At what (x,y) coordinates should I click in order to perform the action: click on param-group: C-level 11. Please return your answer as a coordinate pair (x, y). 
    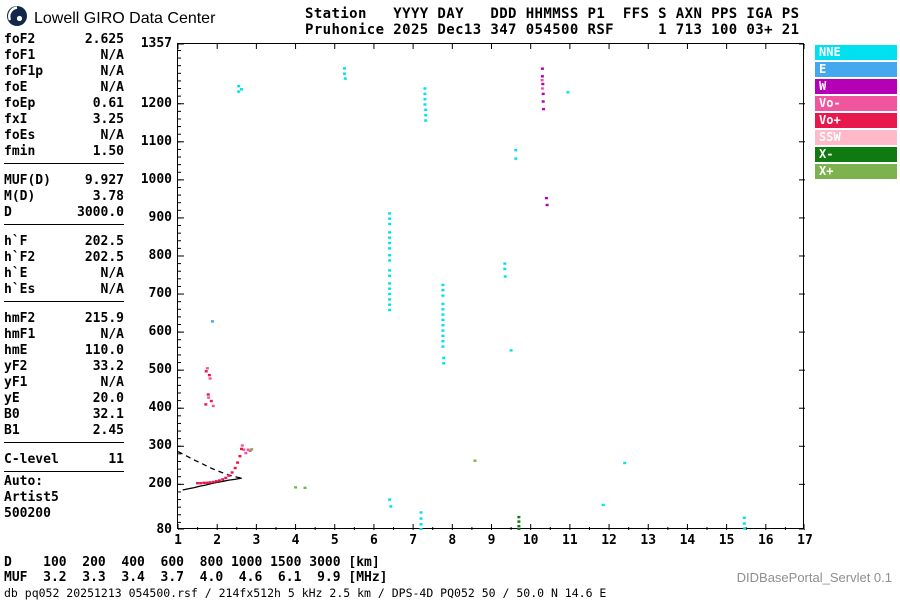
    Looking at the image, I should click on (64, 462).